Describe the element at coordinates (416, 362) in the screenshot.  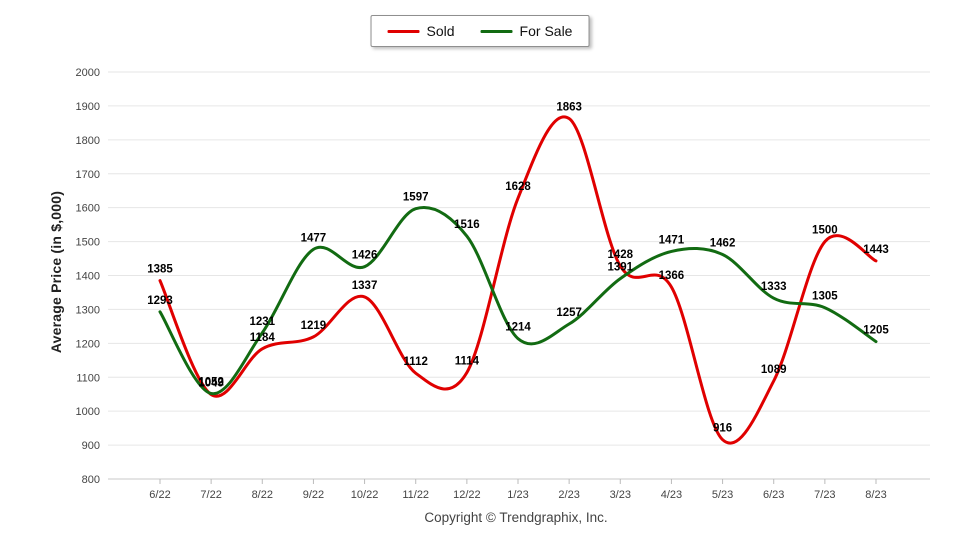
I see `sold-value-label: 1112` at that location.